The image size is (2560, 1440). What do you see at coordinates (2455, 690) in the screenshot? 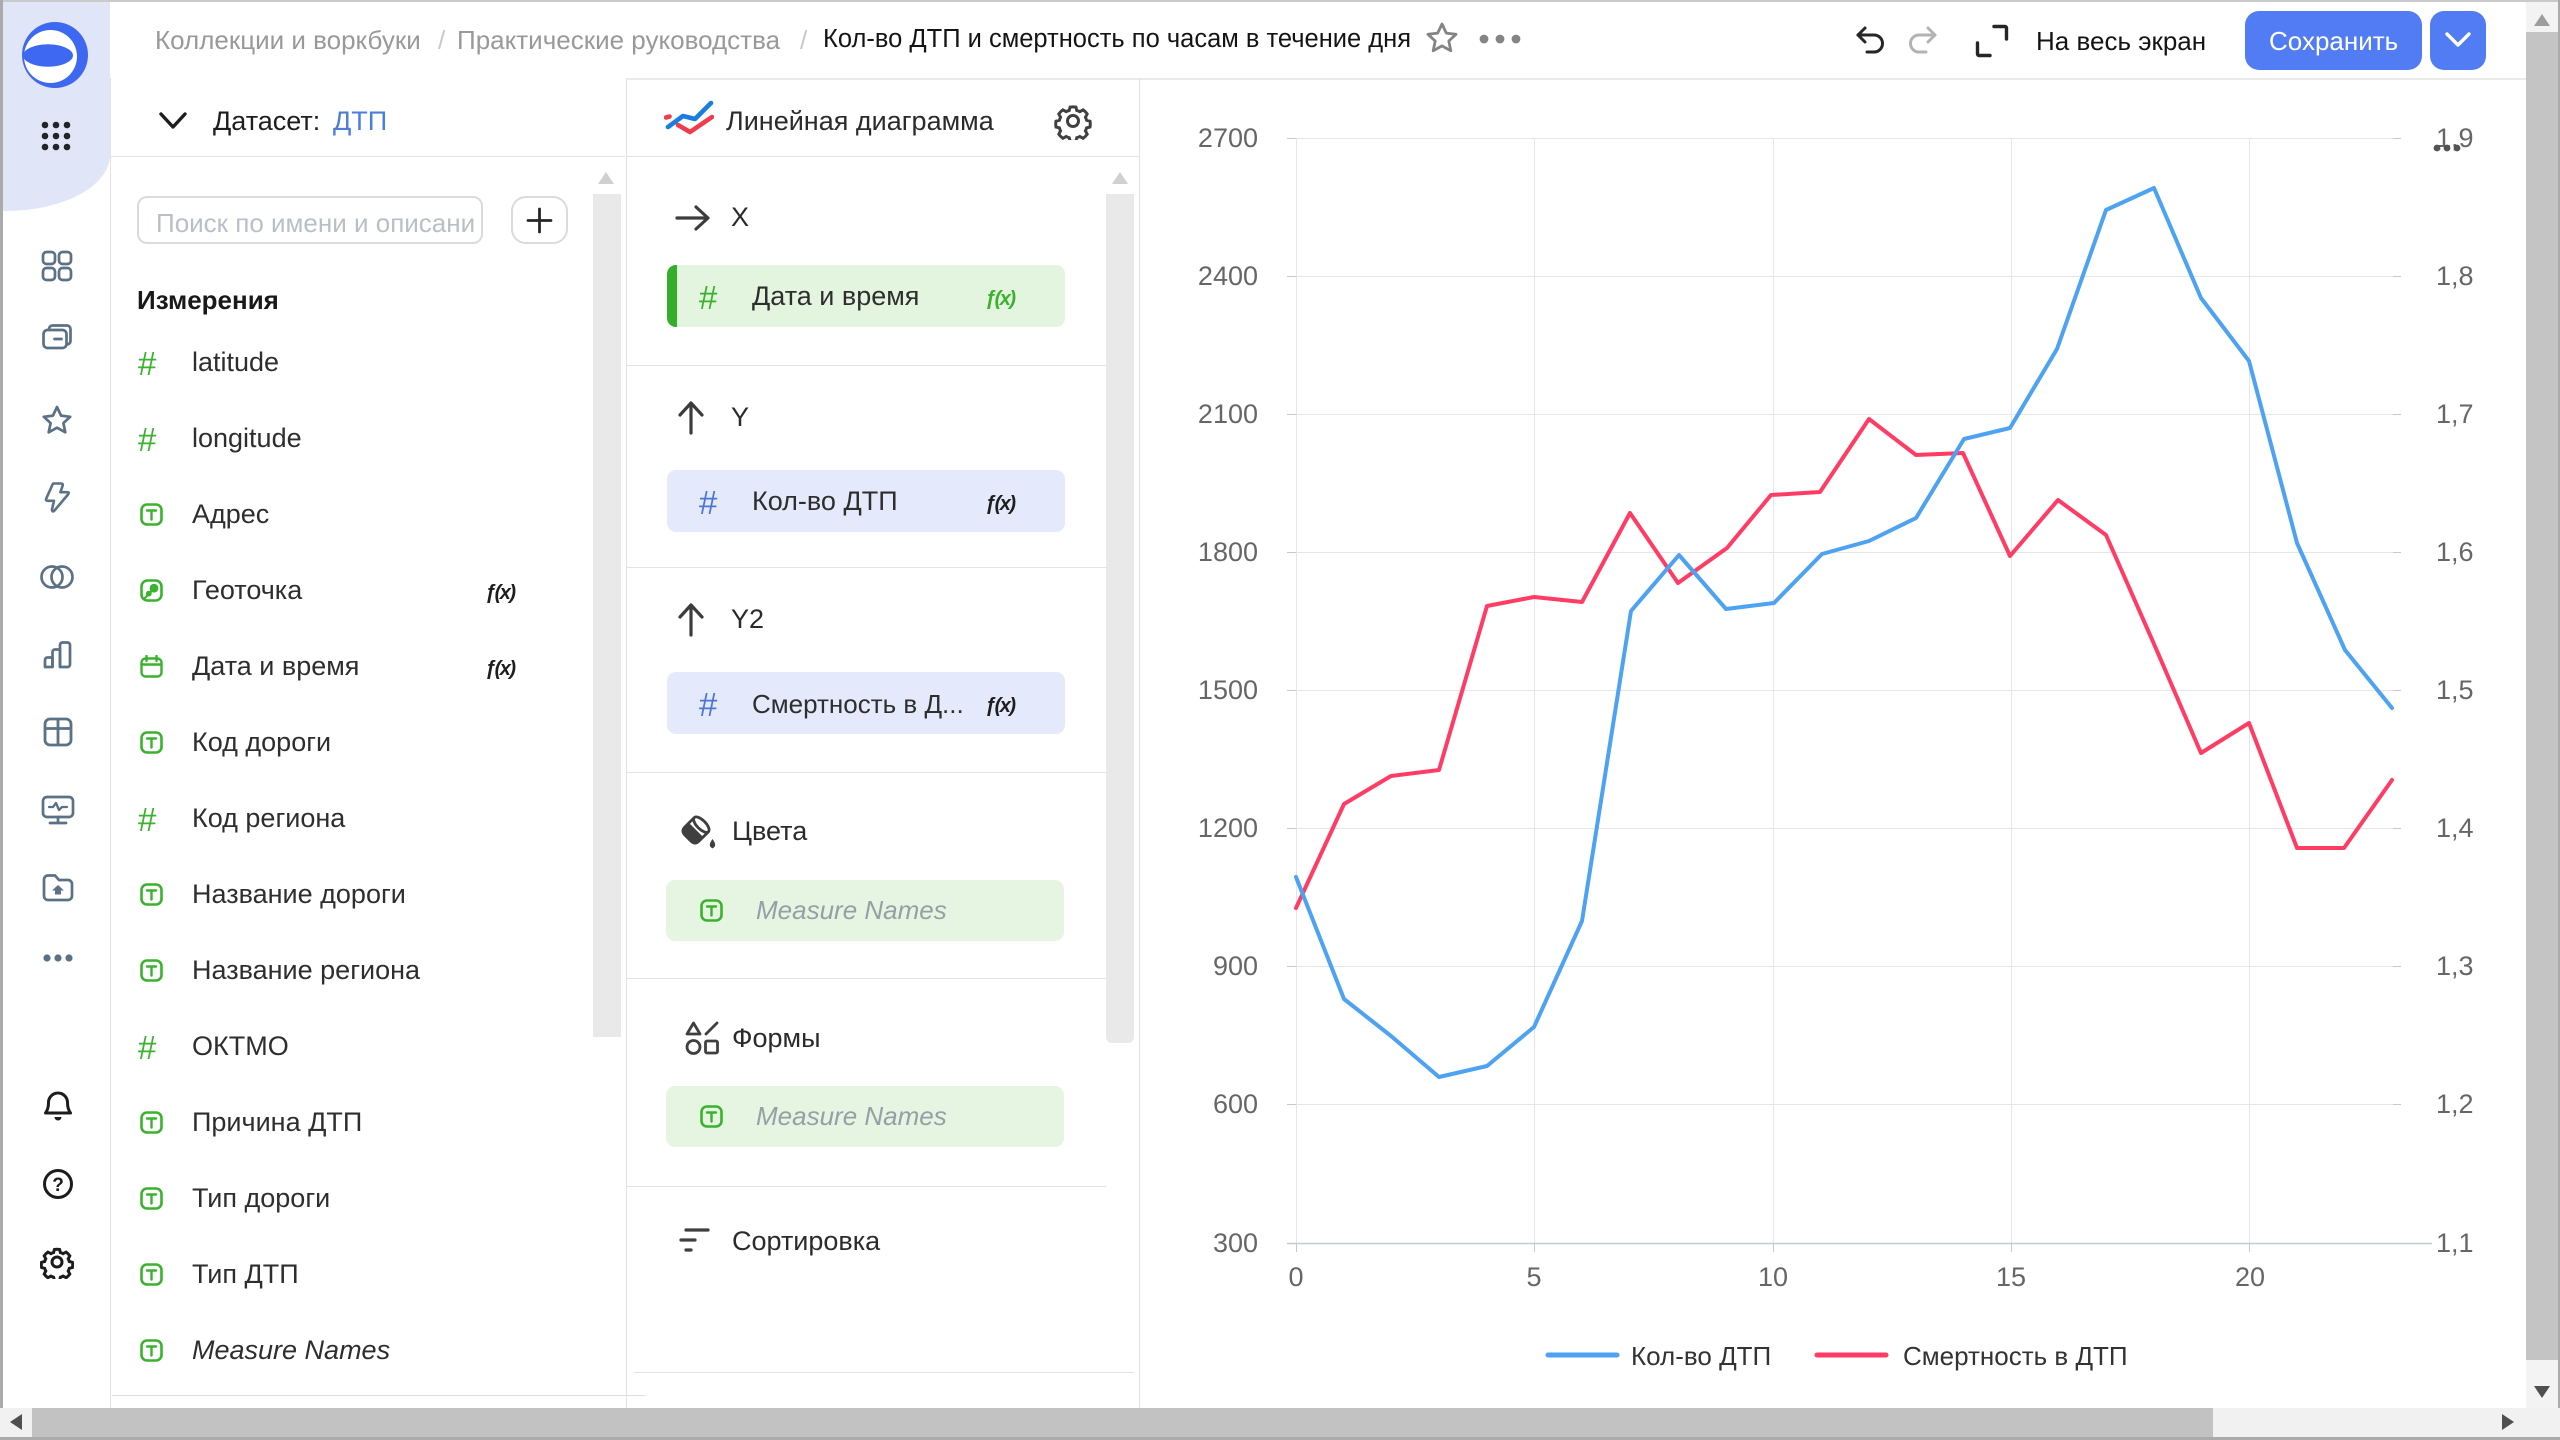
I see `svg-text: 1,5` at bounding box center [2455, 690].